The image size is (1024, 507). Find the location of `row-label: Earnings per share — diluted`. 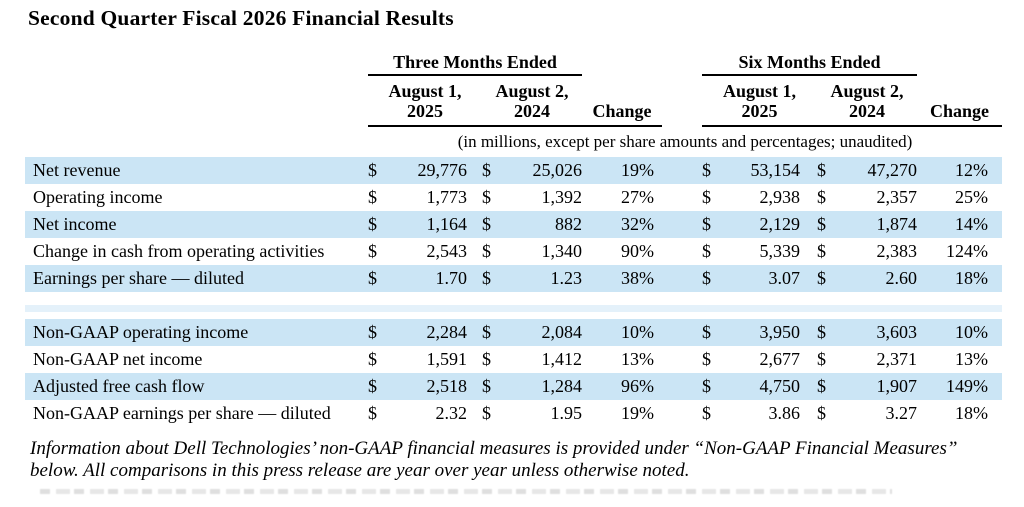

row-label: Earnings per share — diluted is located at coordinates (138, 278).